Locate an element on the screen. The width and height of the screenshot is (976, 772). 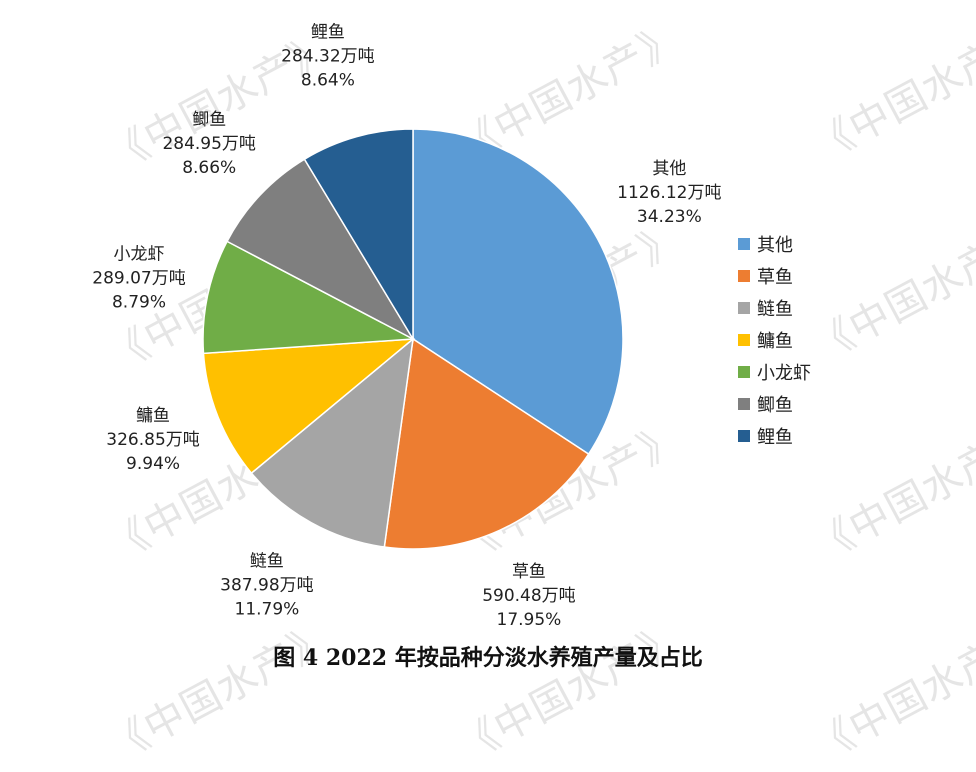
legend-item-0: 其他 is located at coordinates (765, 245).